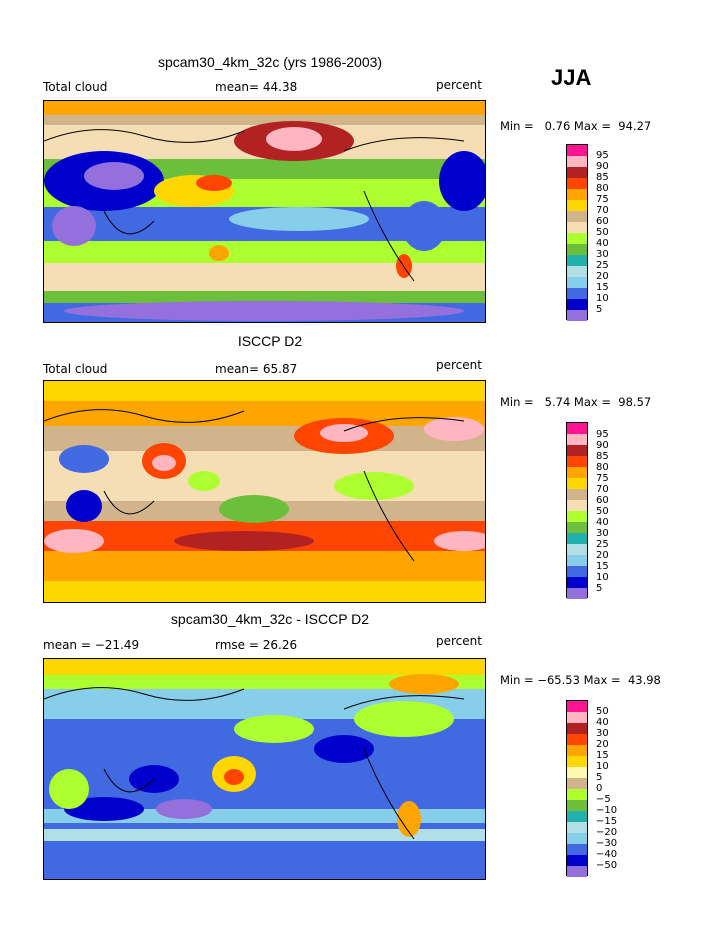 This screenshot has height=935, width=723. I want to click on panel-3-map, so click(264, 769).